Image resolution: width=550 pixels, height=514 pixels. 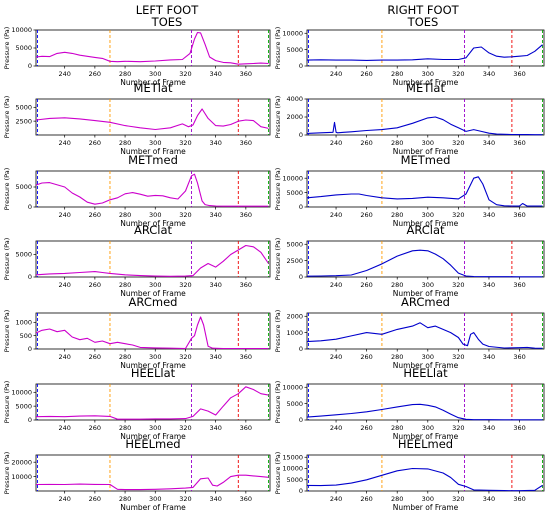 What do you see at coordinates (246, 499) in the screenshot?
I see `panel-7-left-x-tick-label: 360` at bounding box center [246, 499].